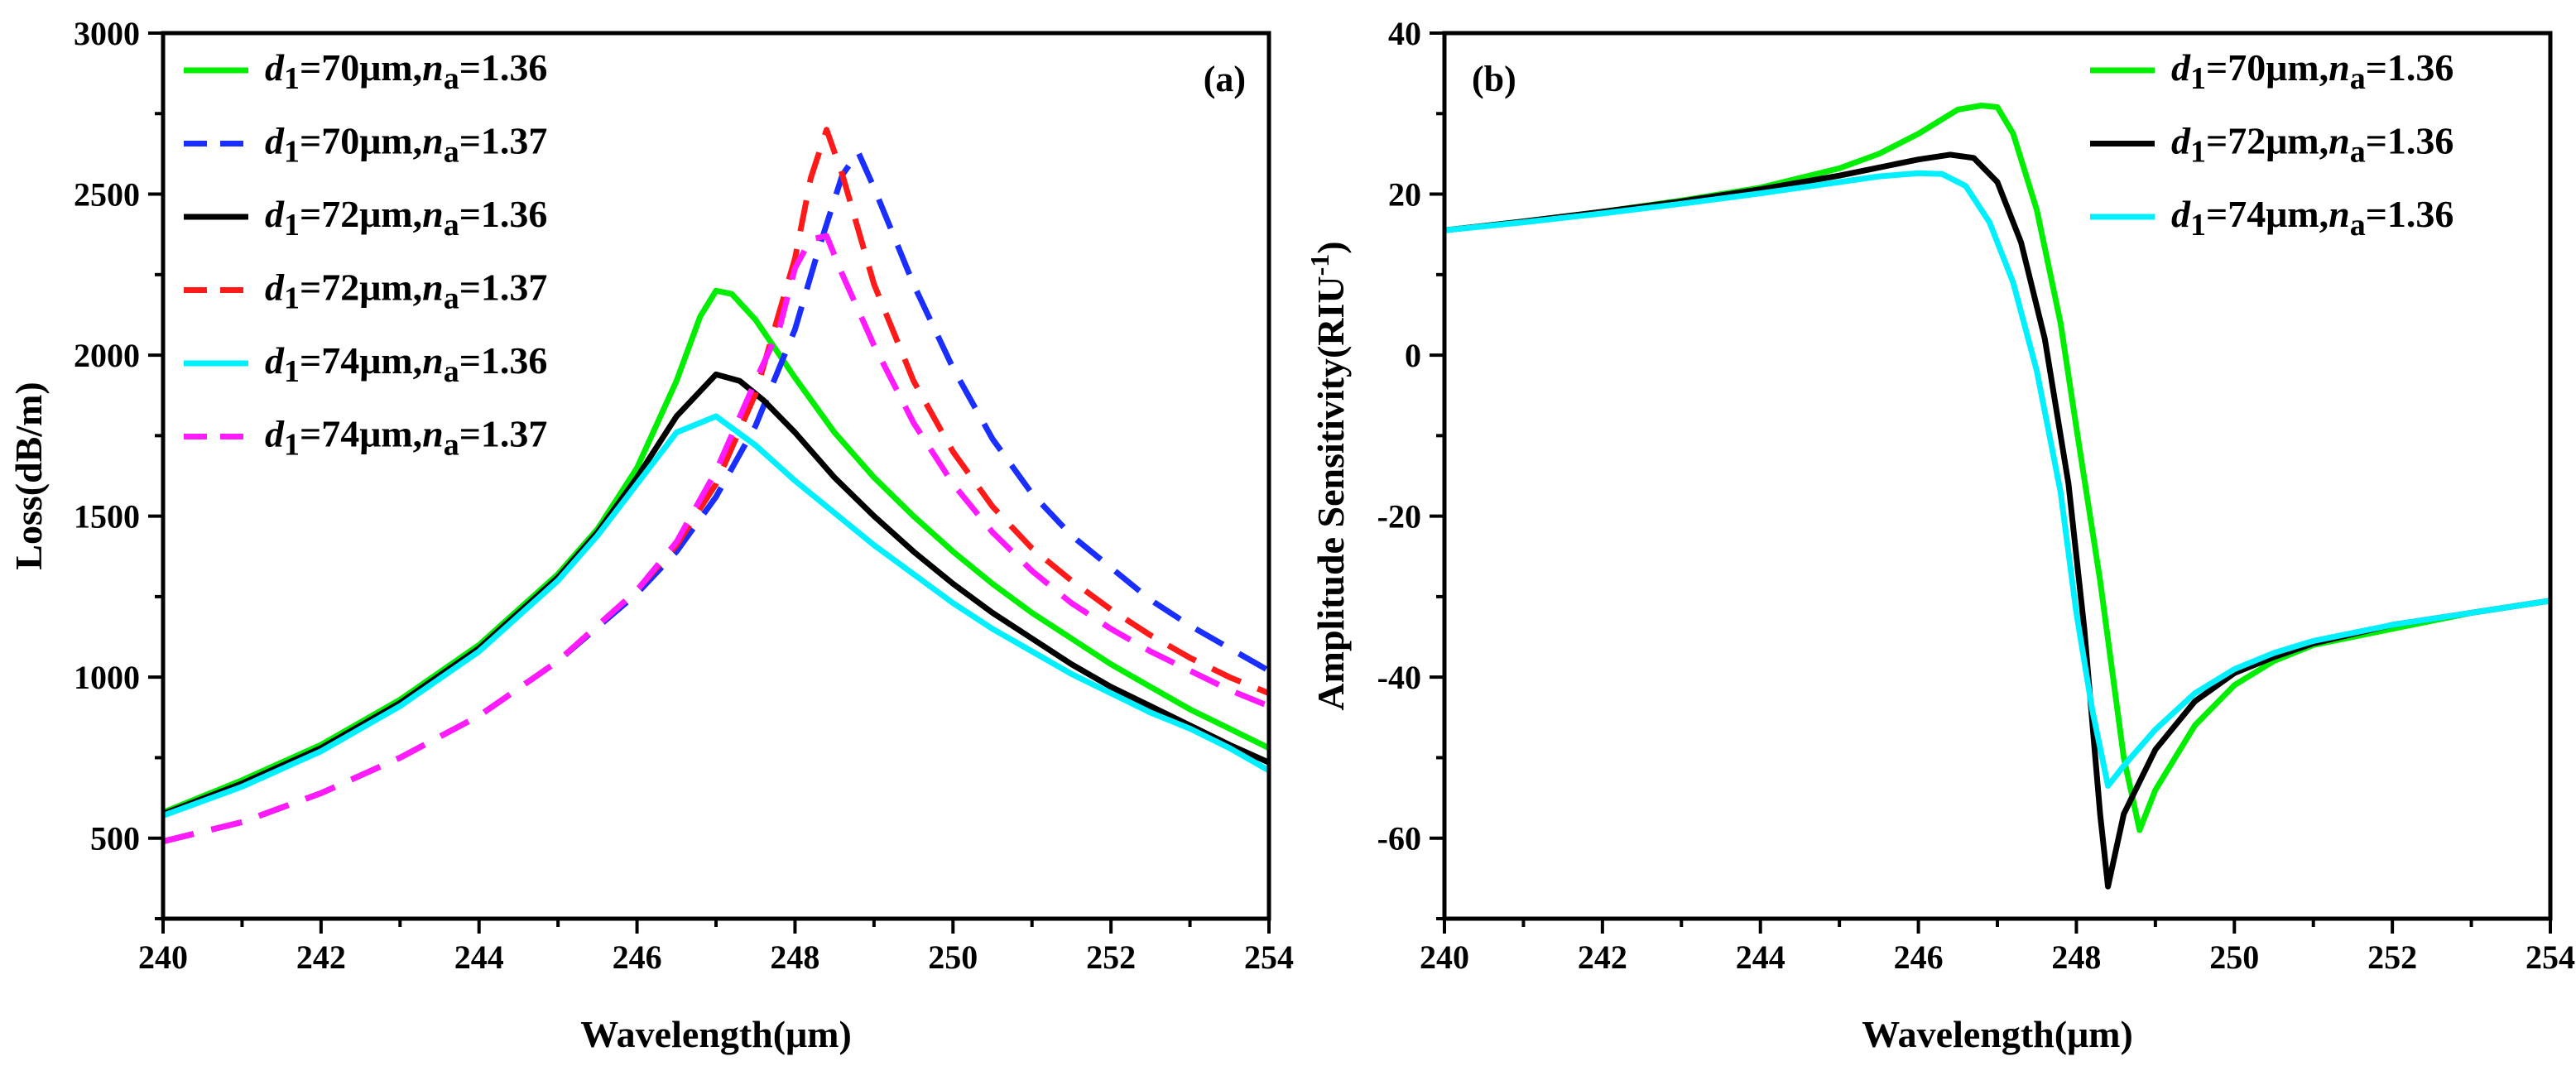 The width and height of the screenshot is (2576, 1066). Describe the element at coordinates (118, 467) in the screenshot. I see `panel-a-y-ticks: 500 1000 1500 2000 2500 3000` at that location.